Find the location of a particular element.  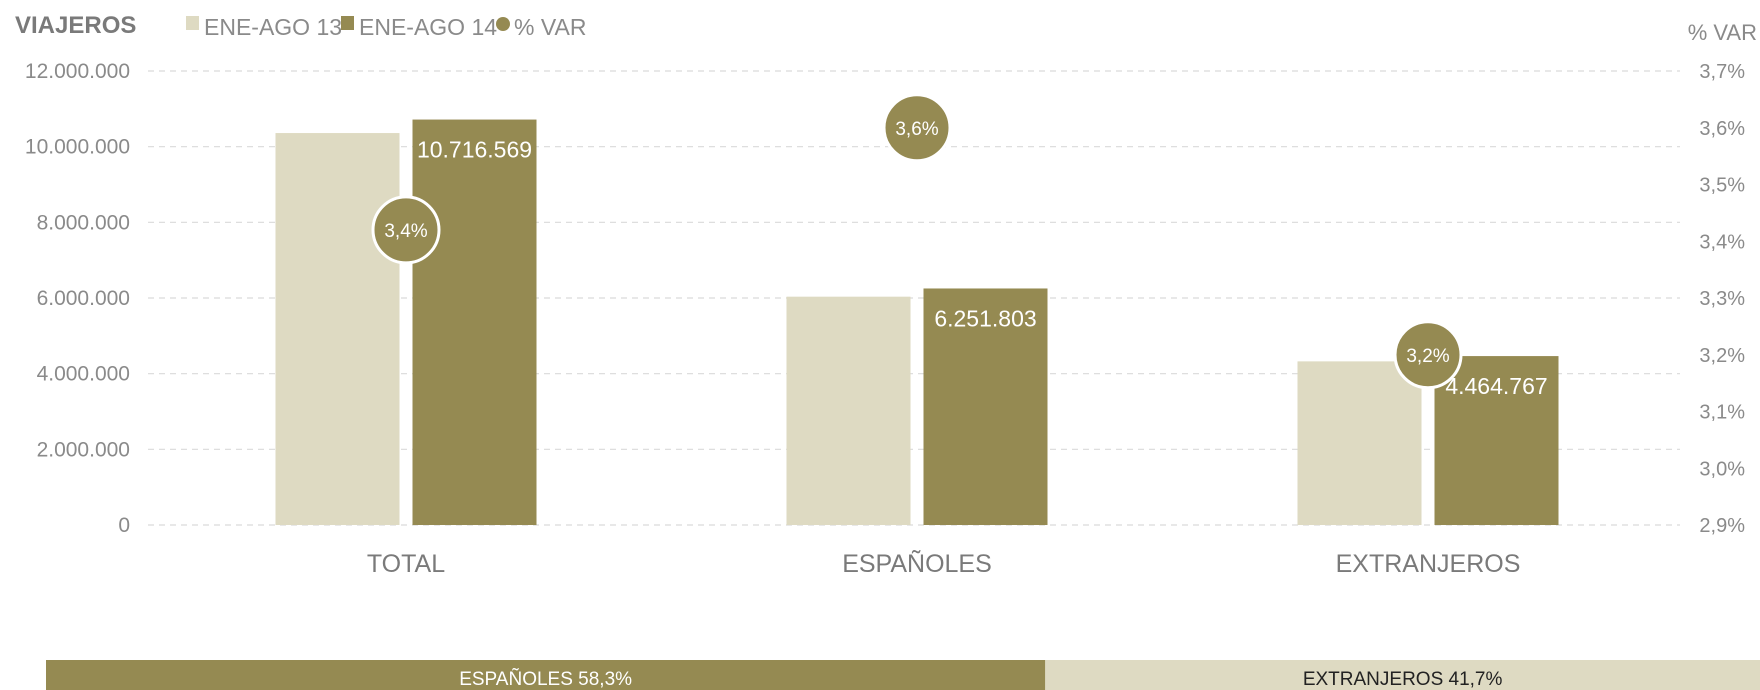

legend-dot is located at coordinates (503, 24).